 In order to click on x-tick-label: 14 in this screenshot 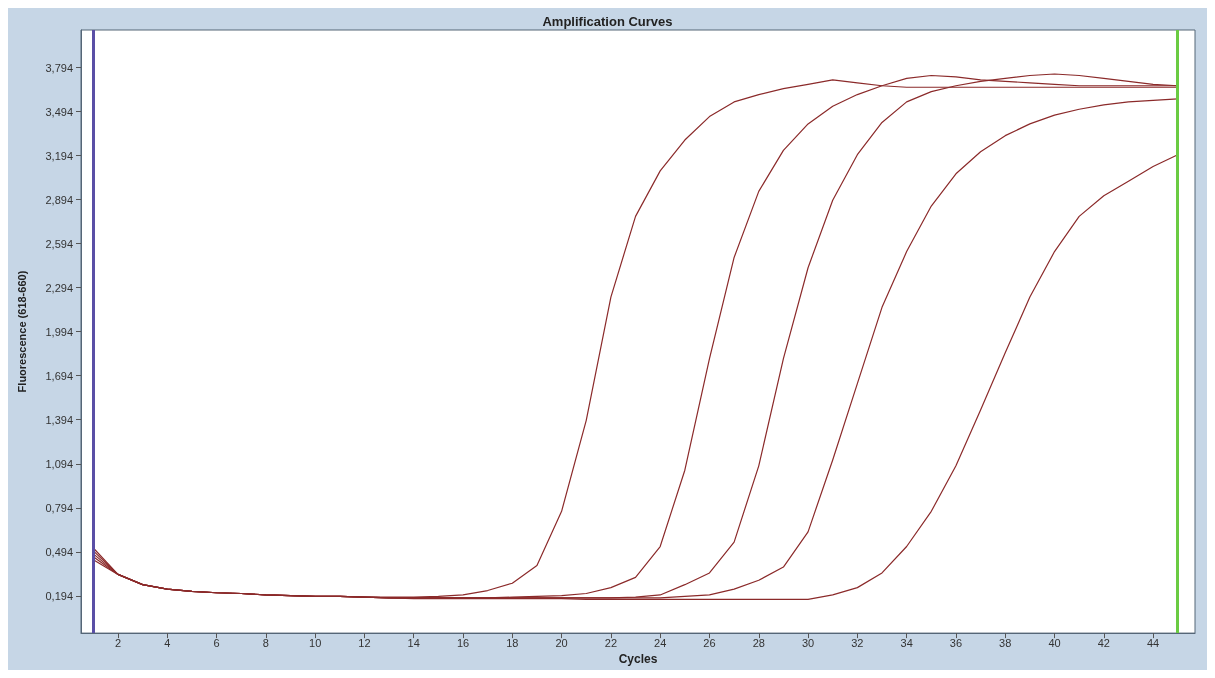, I will do `click(413, 642)`.